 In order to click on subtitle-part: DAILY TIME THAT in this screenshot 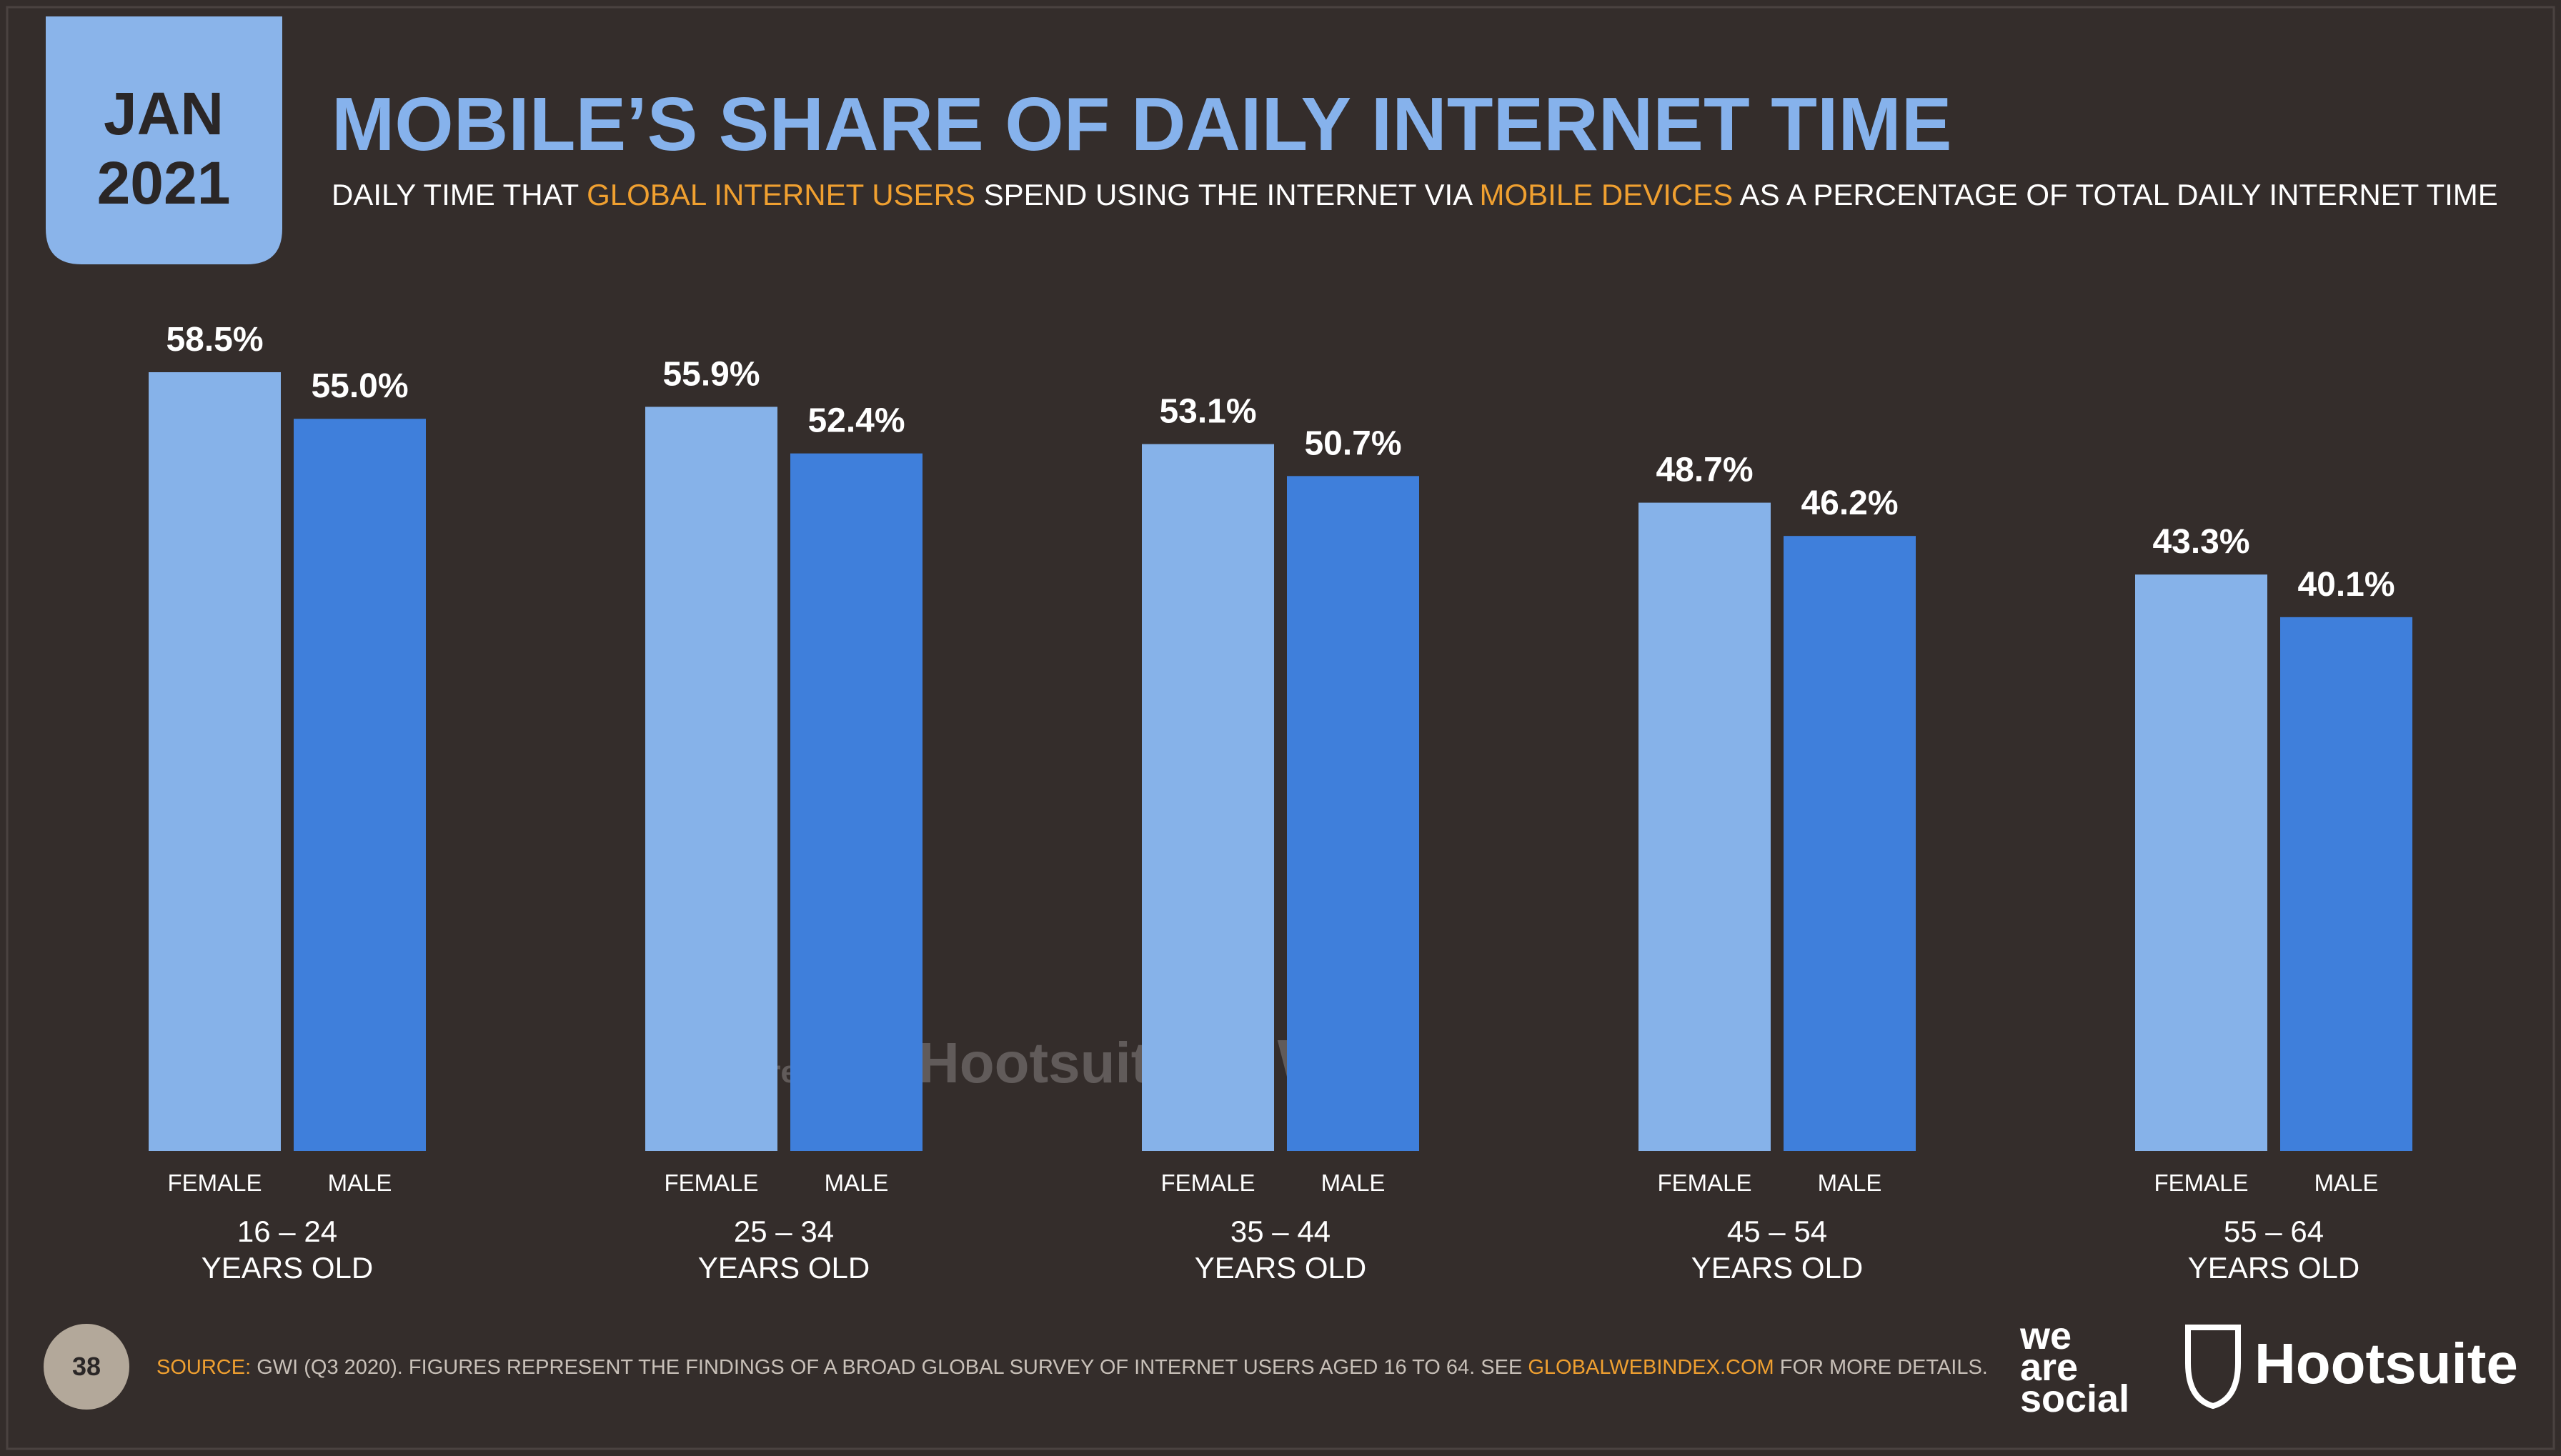, I will do `click(459, 194)`.